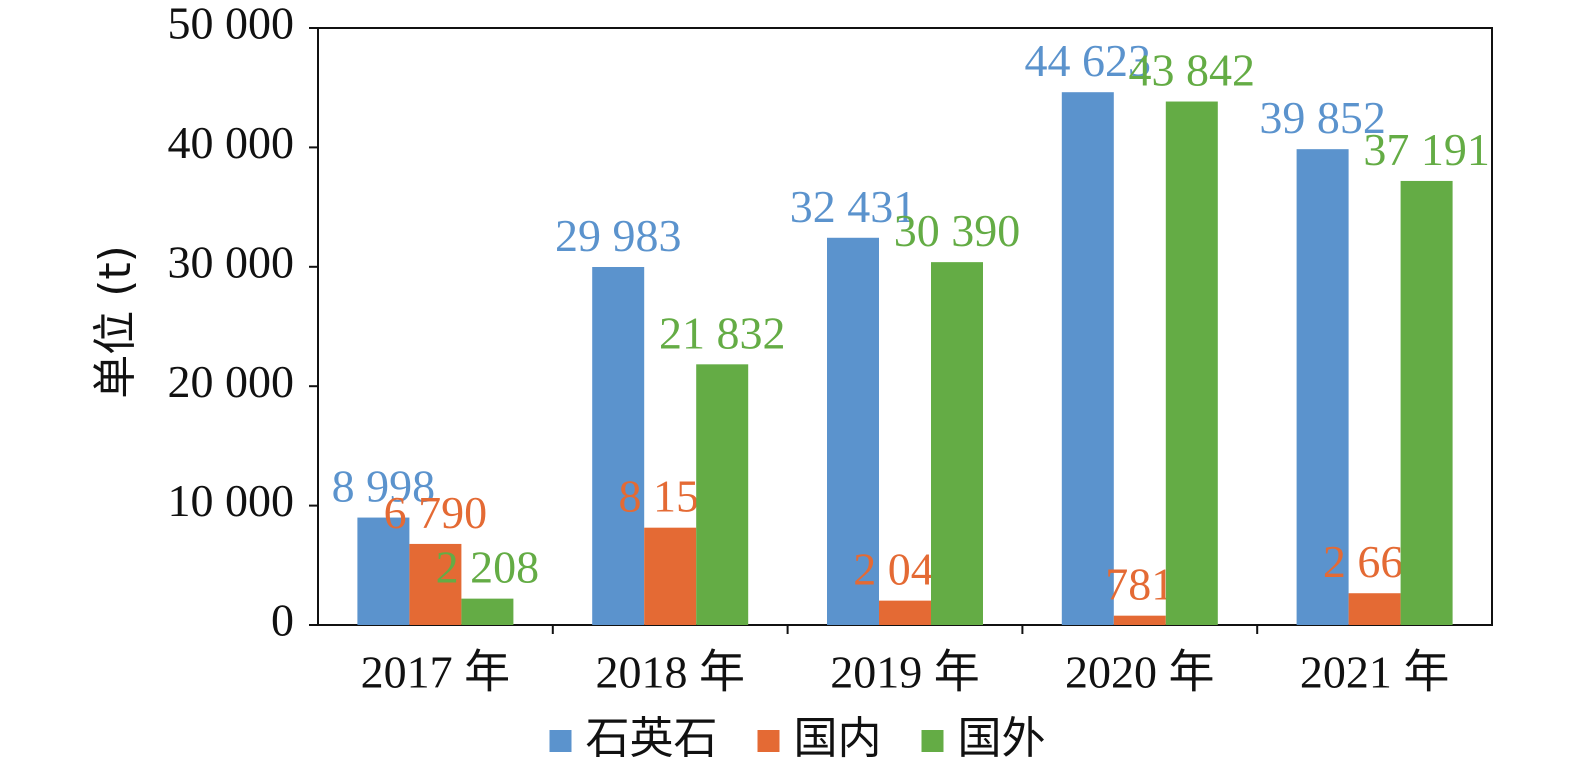 The image size is (1575, 777). What do you see at coordinates (436, 672) in the screenshot?
I see `x-tick-label: 2017 年` at bounding box center [436, 672].